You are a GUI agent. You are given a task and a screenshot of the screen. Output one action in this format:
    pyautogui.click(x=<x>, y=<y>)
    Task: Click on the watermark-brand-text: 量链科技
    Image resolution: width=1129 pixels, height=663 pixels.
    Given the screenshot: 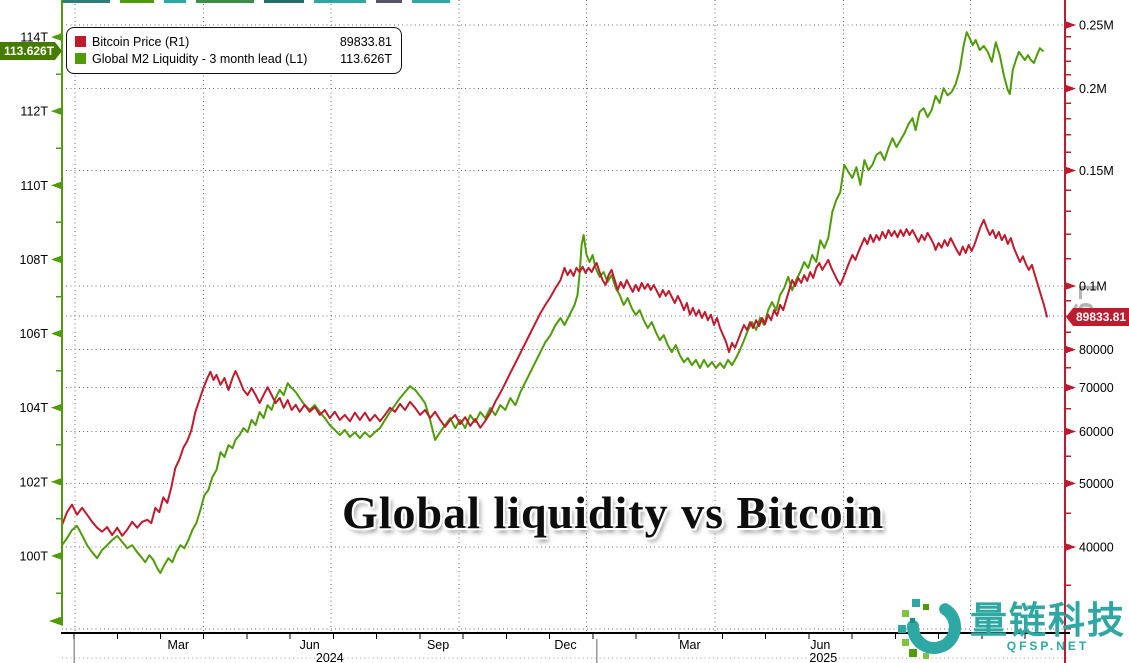 What is the action you would take?
    pyautogui.click(x=1048, y=620)
    